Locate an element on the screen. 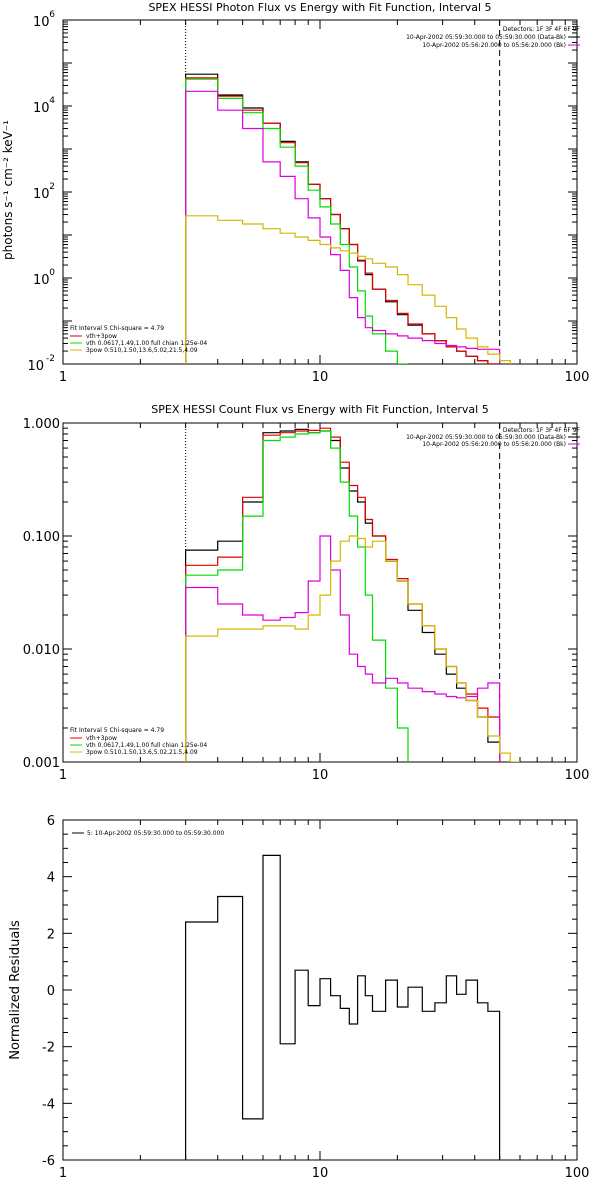 This screenshot has width=600, height=1200. y-tick-label: 4 is located at coordinates (51, 878).